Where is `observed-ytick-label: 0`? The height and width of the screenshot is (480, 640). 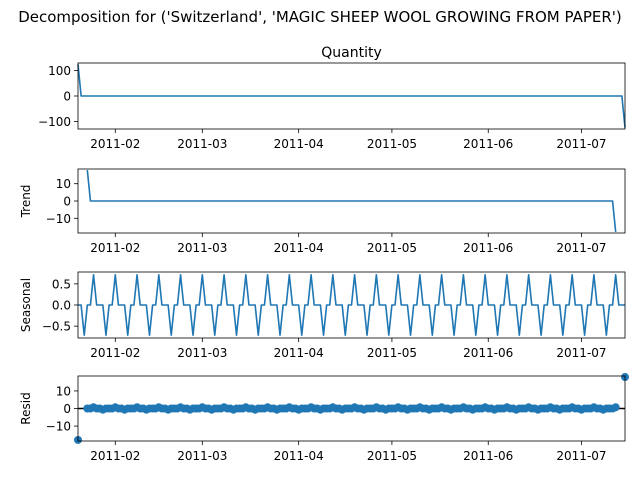 observed-ytick-label: 0 is located at coordinates (67, 97).